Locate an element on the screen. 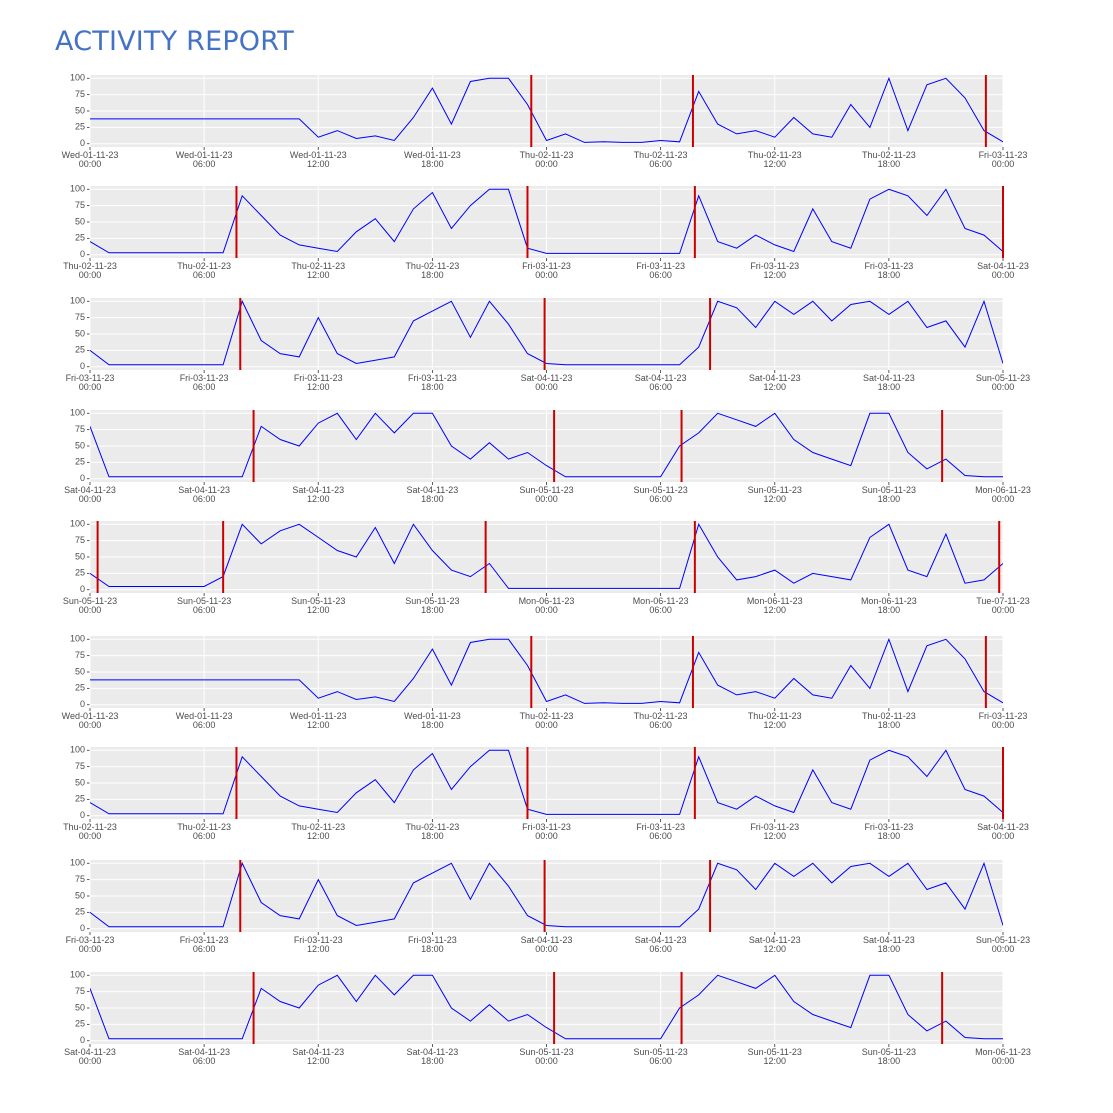  x-tick-label: Mon-06-11-23 00:00 is located at coordinates (546, 605).